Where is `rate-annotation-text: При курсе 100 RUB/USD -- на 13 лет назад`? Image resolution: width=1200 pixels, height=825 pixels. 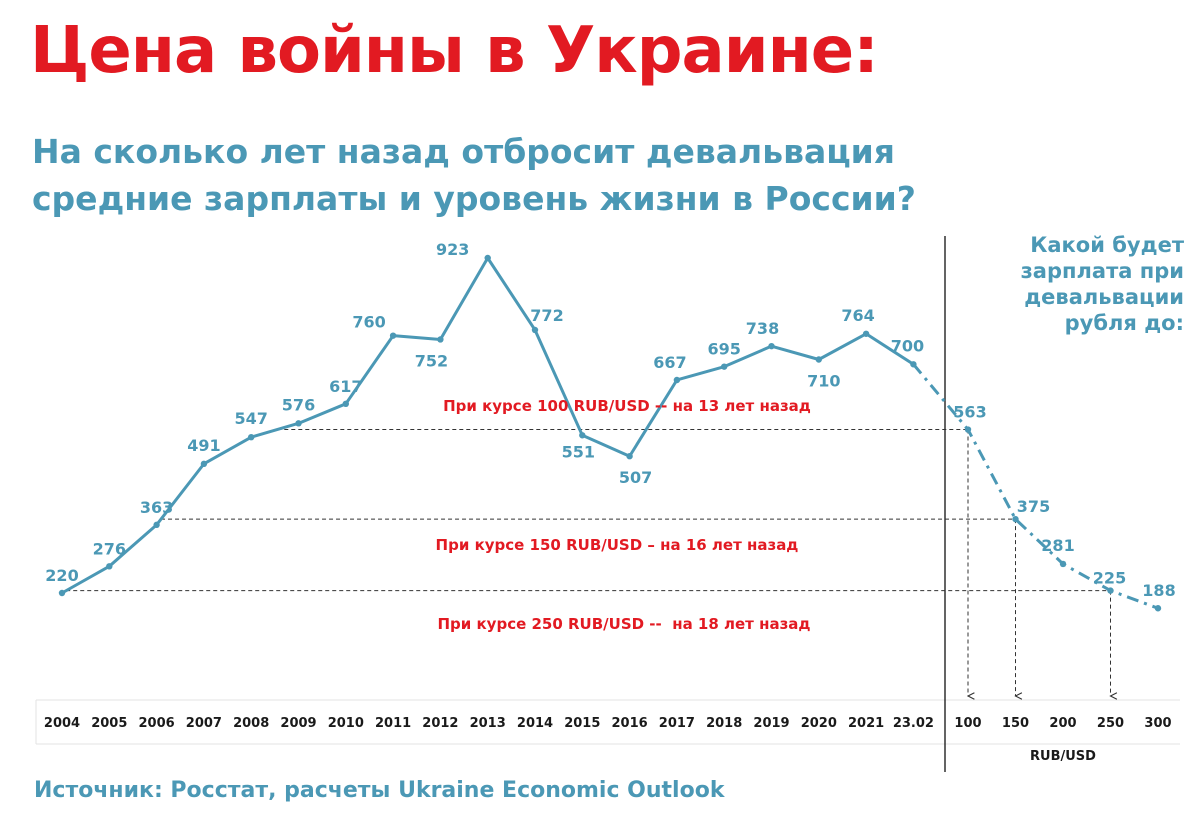 rate-annotation-text: При курсе 100 RUB/USD -- на 13 лет назад is located at coordinates (627, 406).